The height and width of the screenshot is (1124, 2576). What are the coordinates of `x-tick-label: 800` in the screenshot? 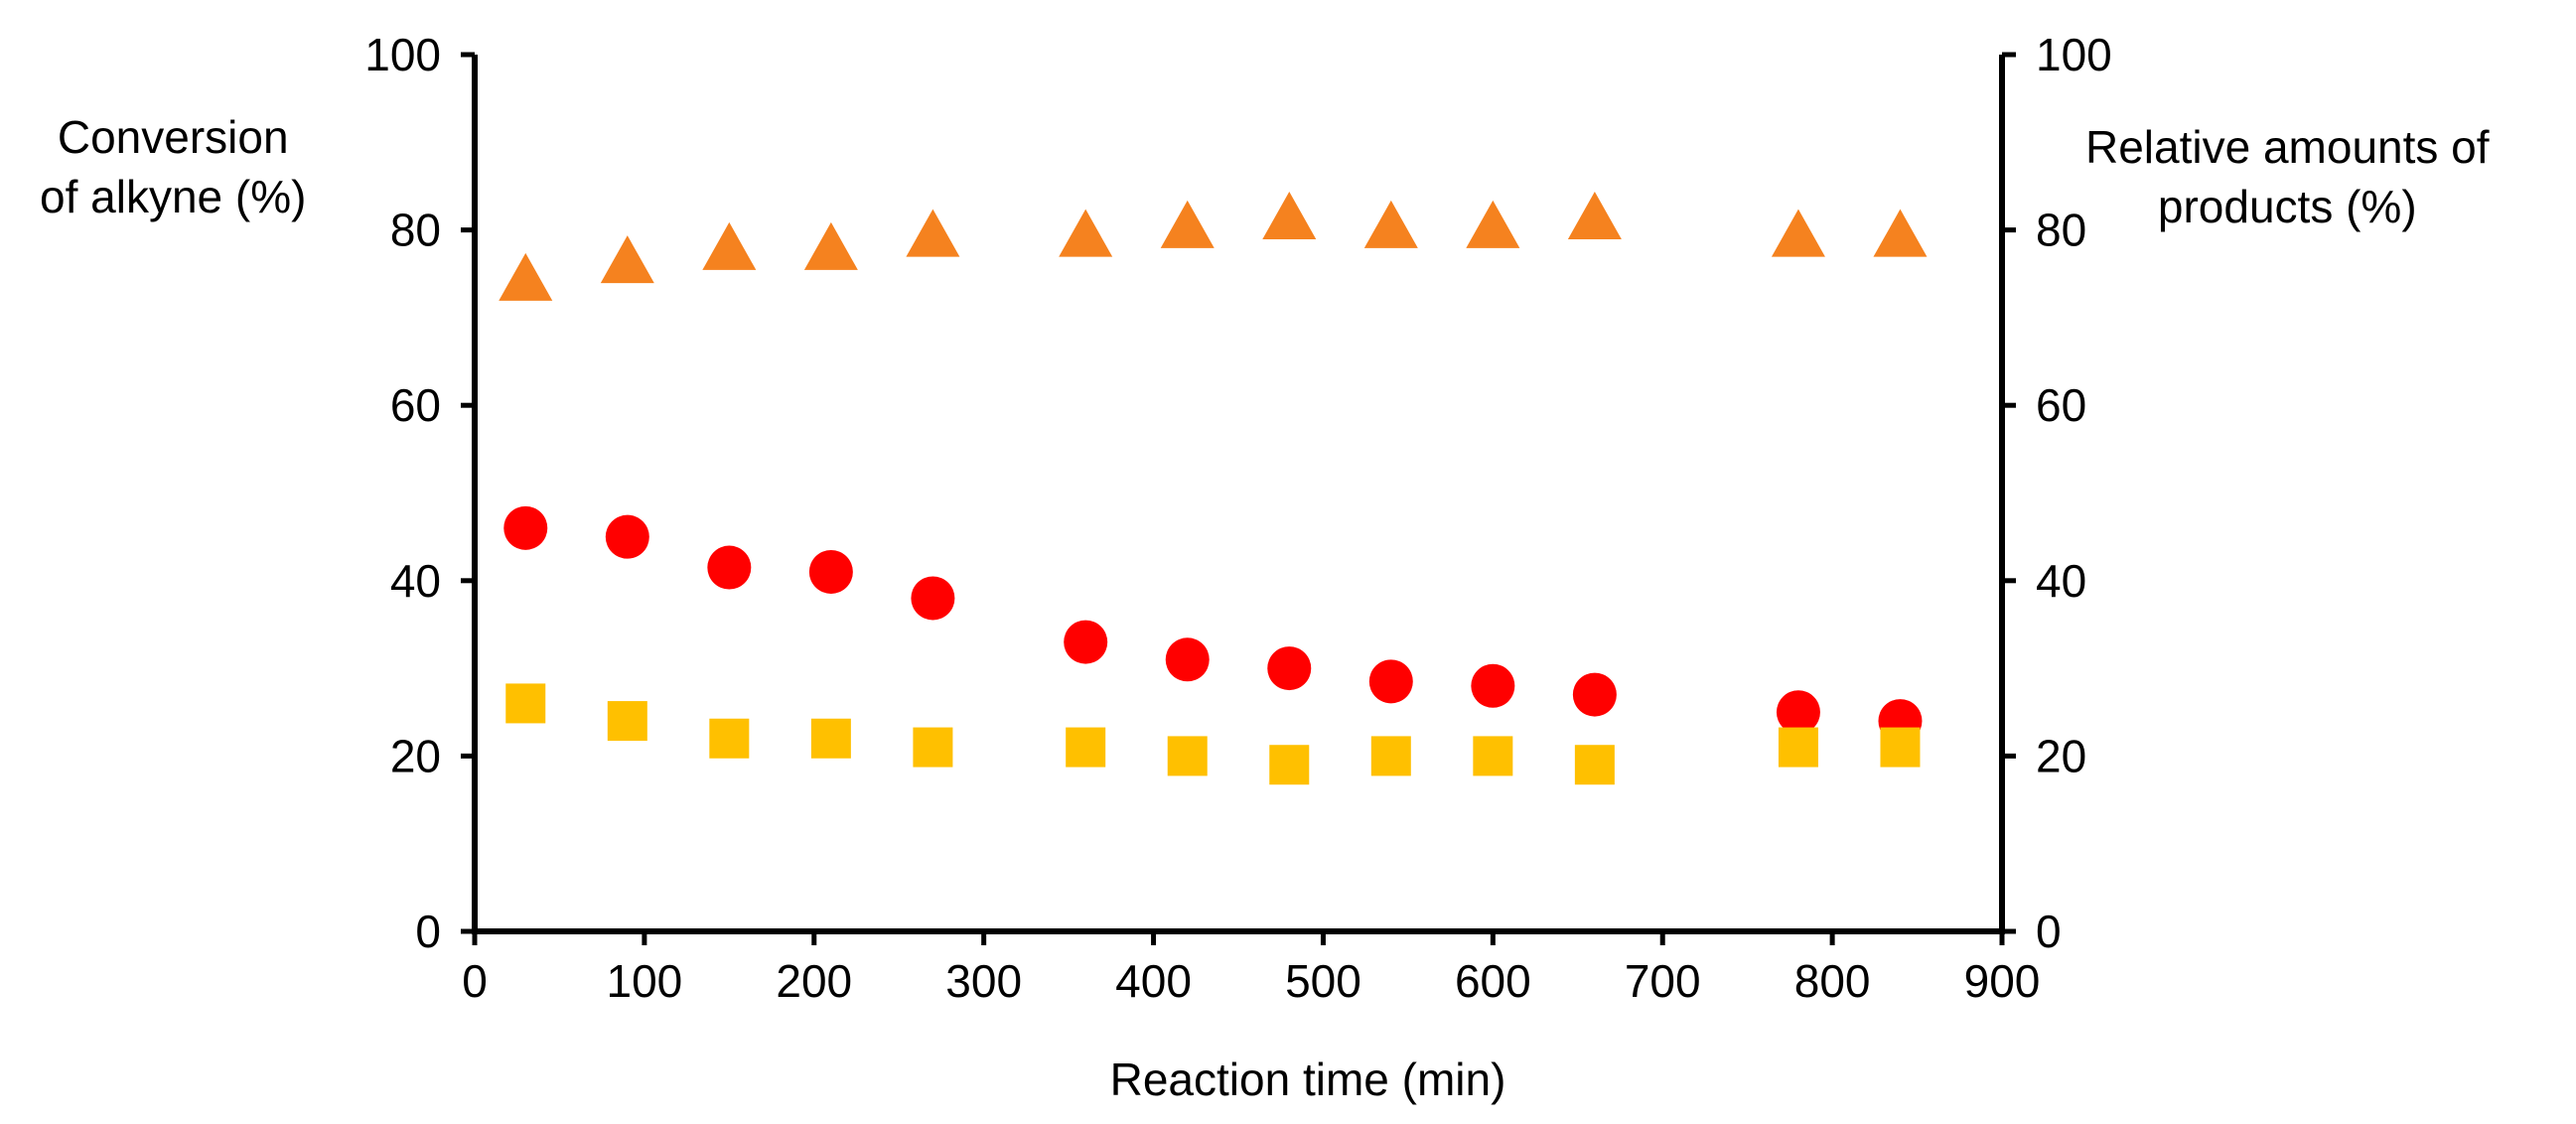 It's located at (1833, 981).